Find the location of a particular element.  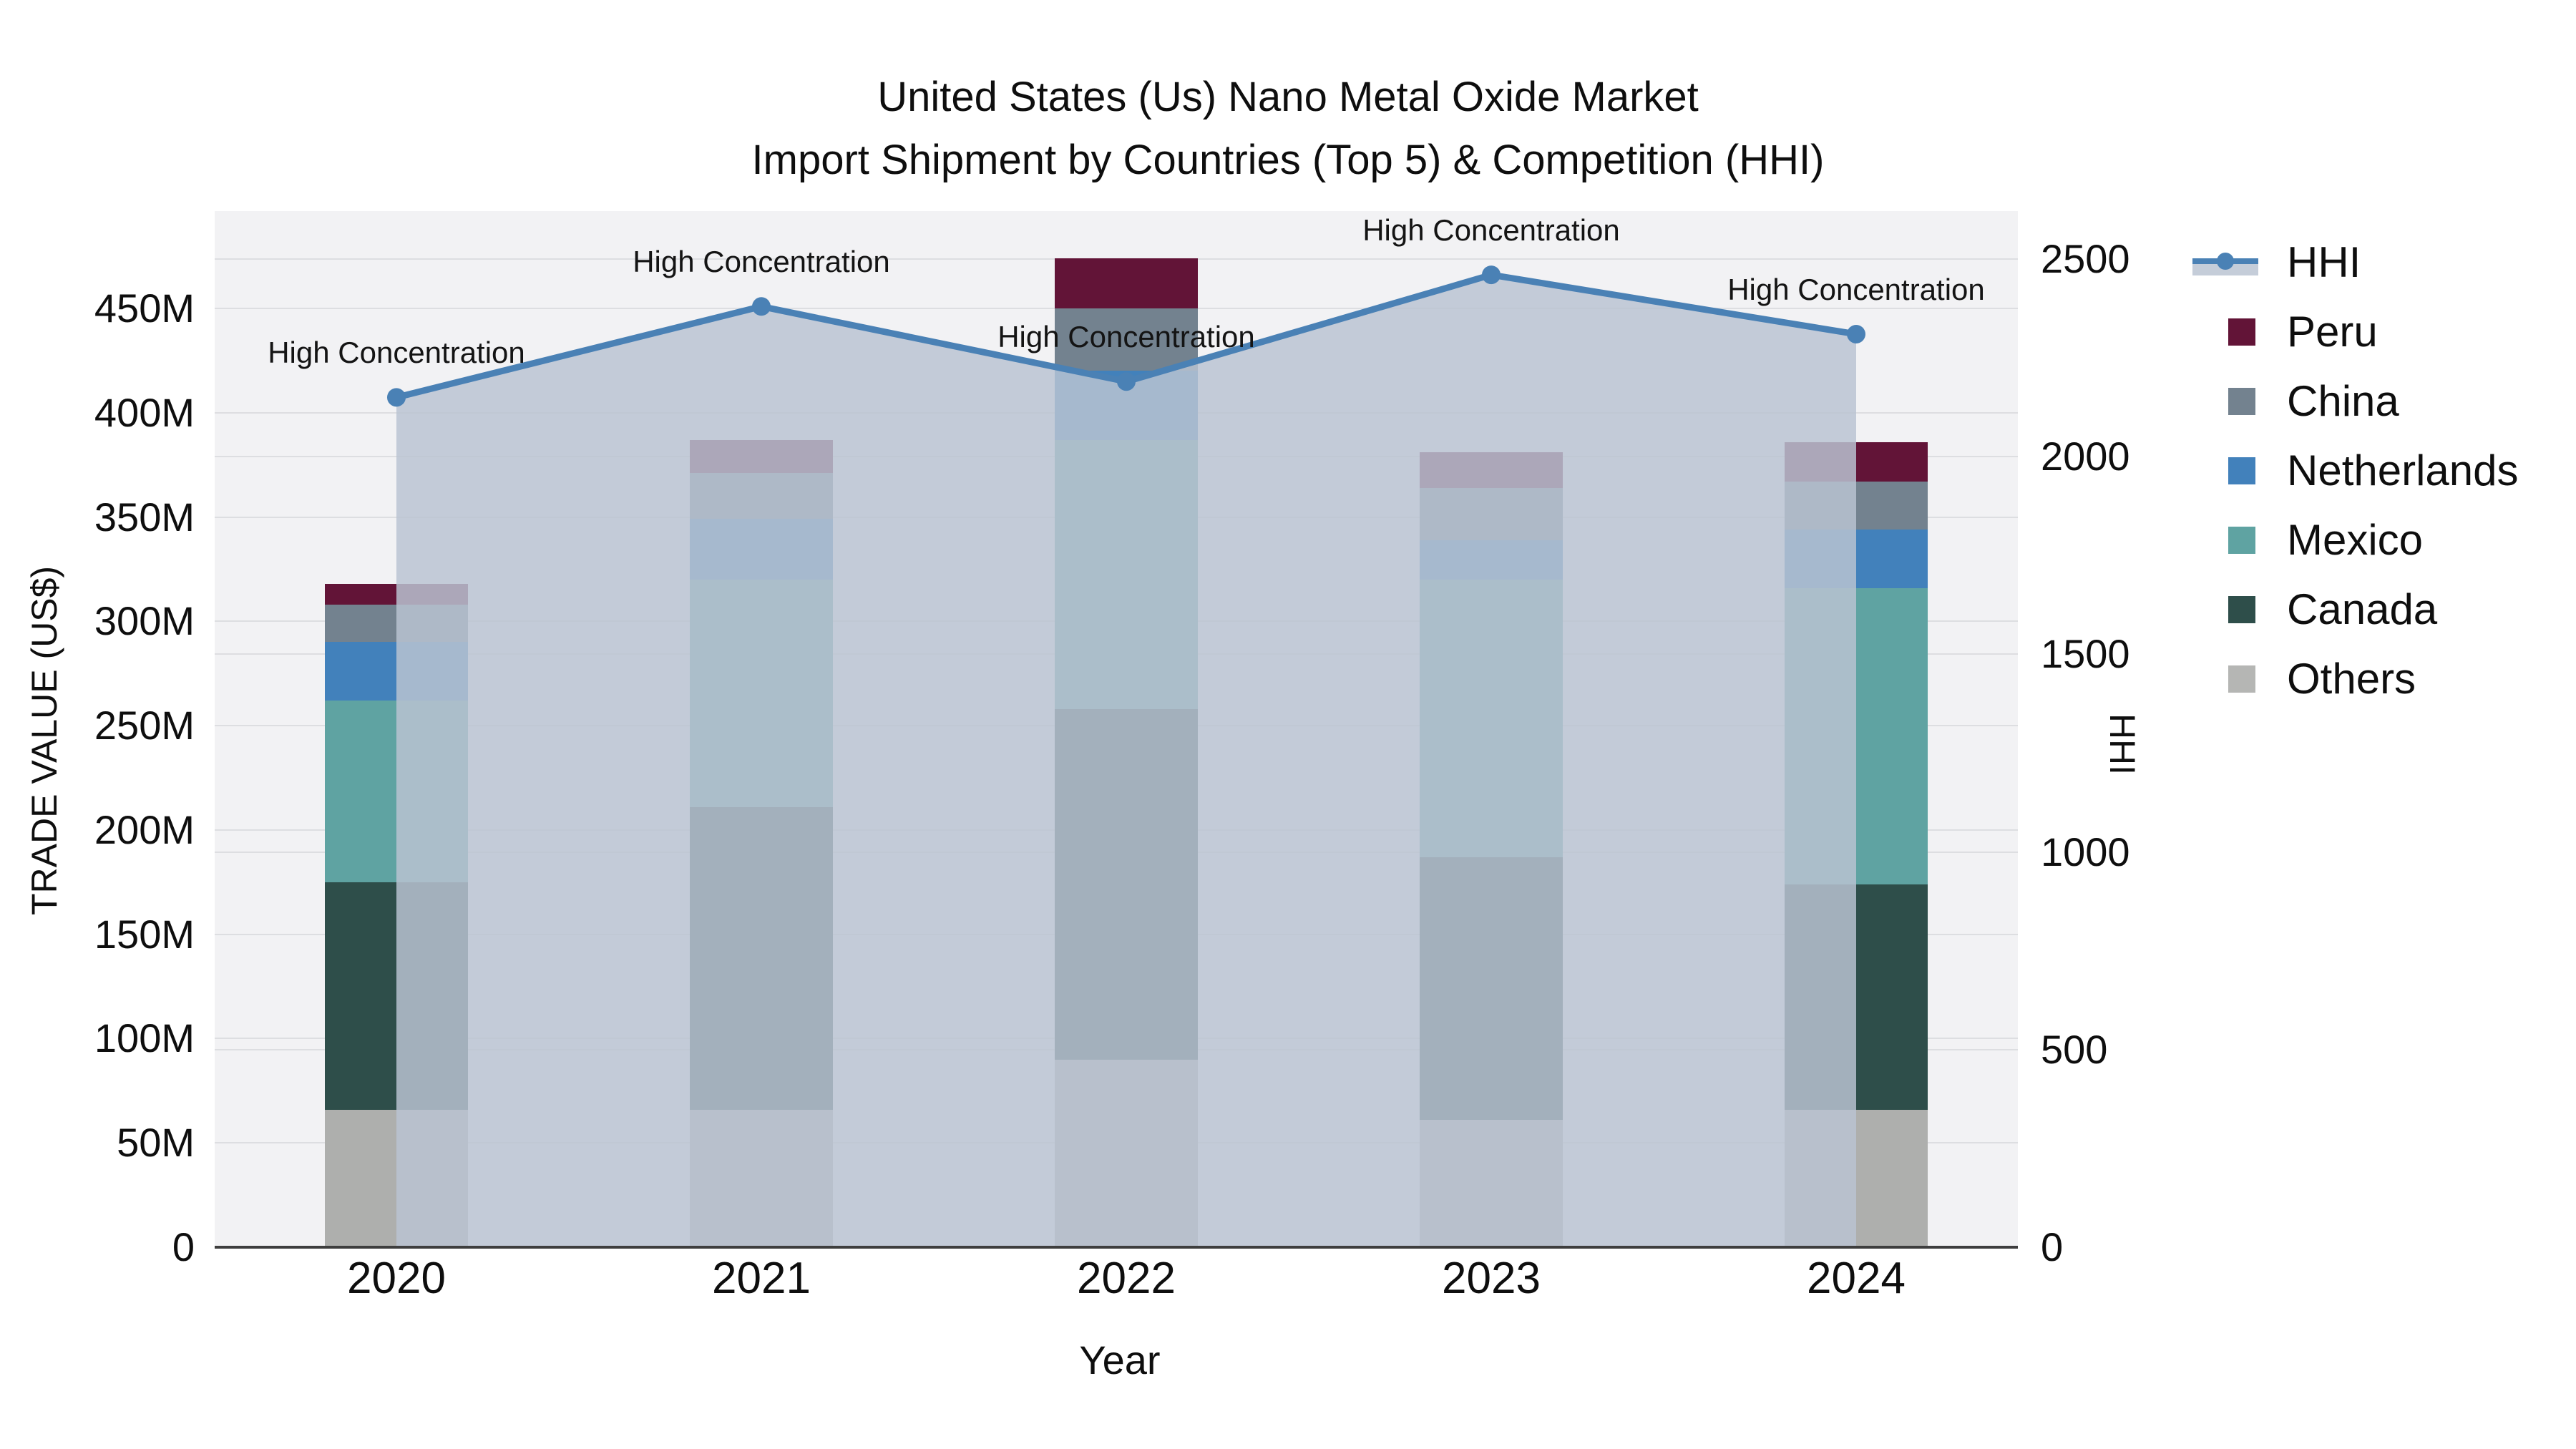

x-tick-2023: 2023 is located at coordinates (1491, 1278).